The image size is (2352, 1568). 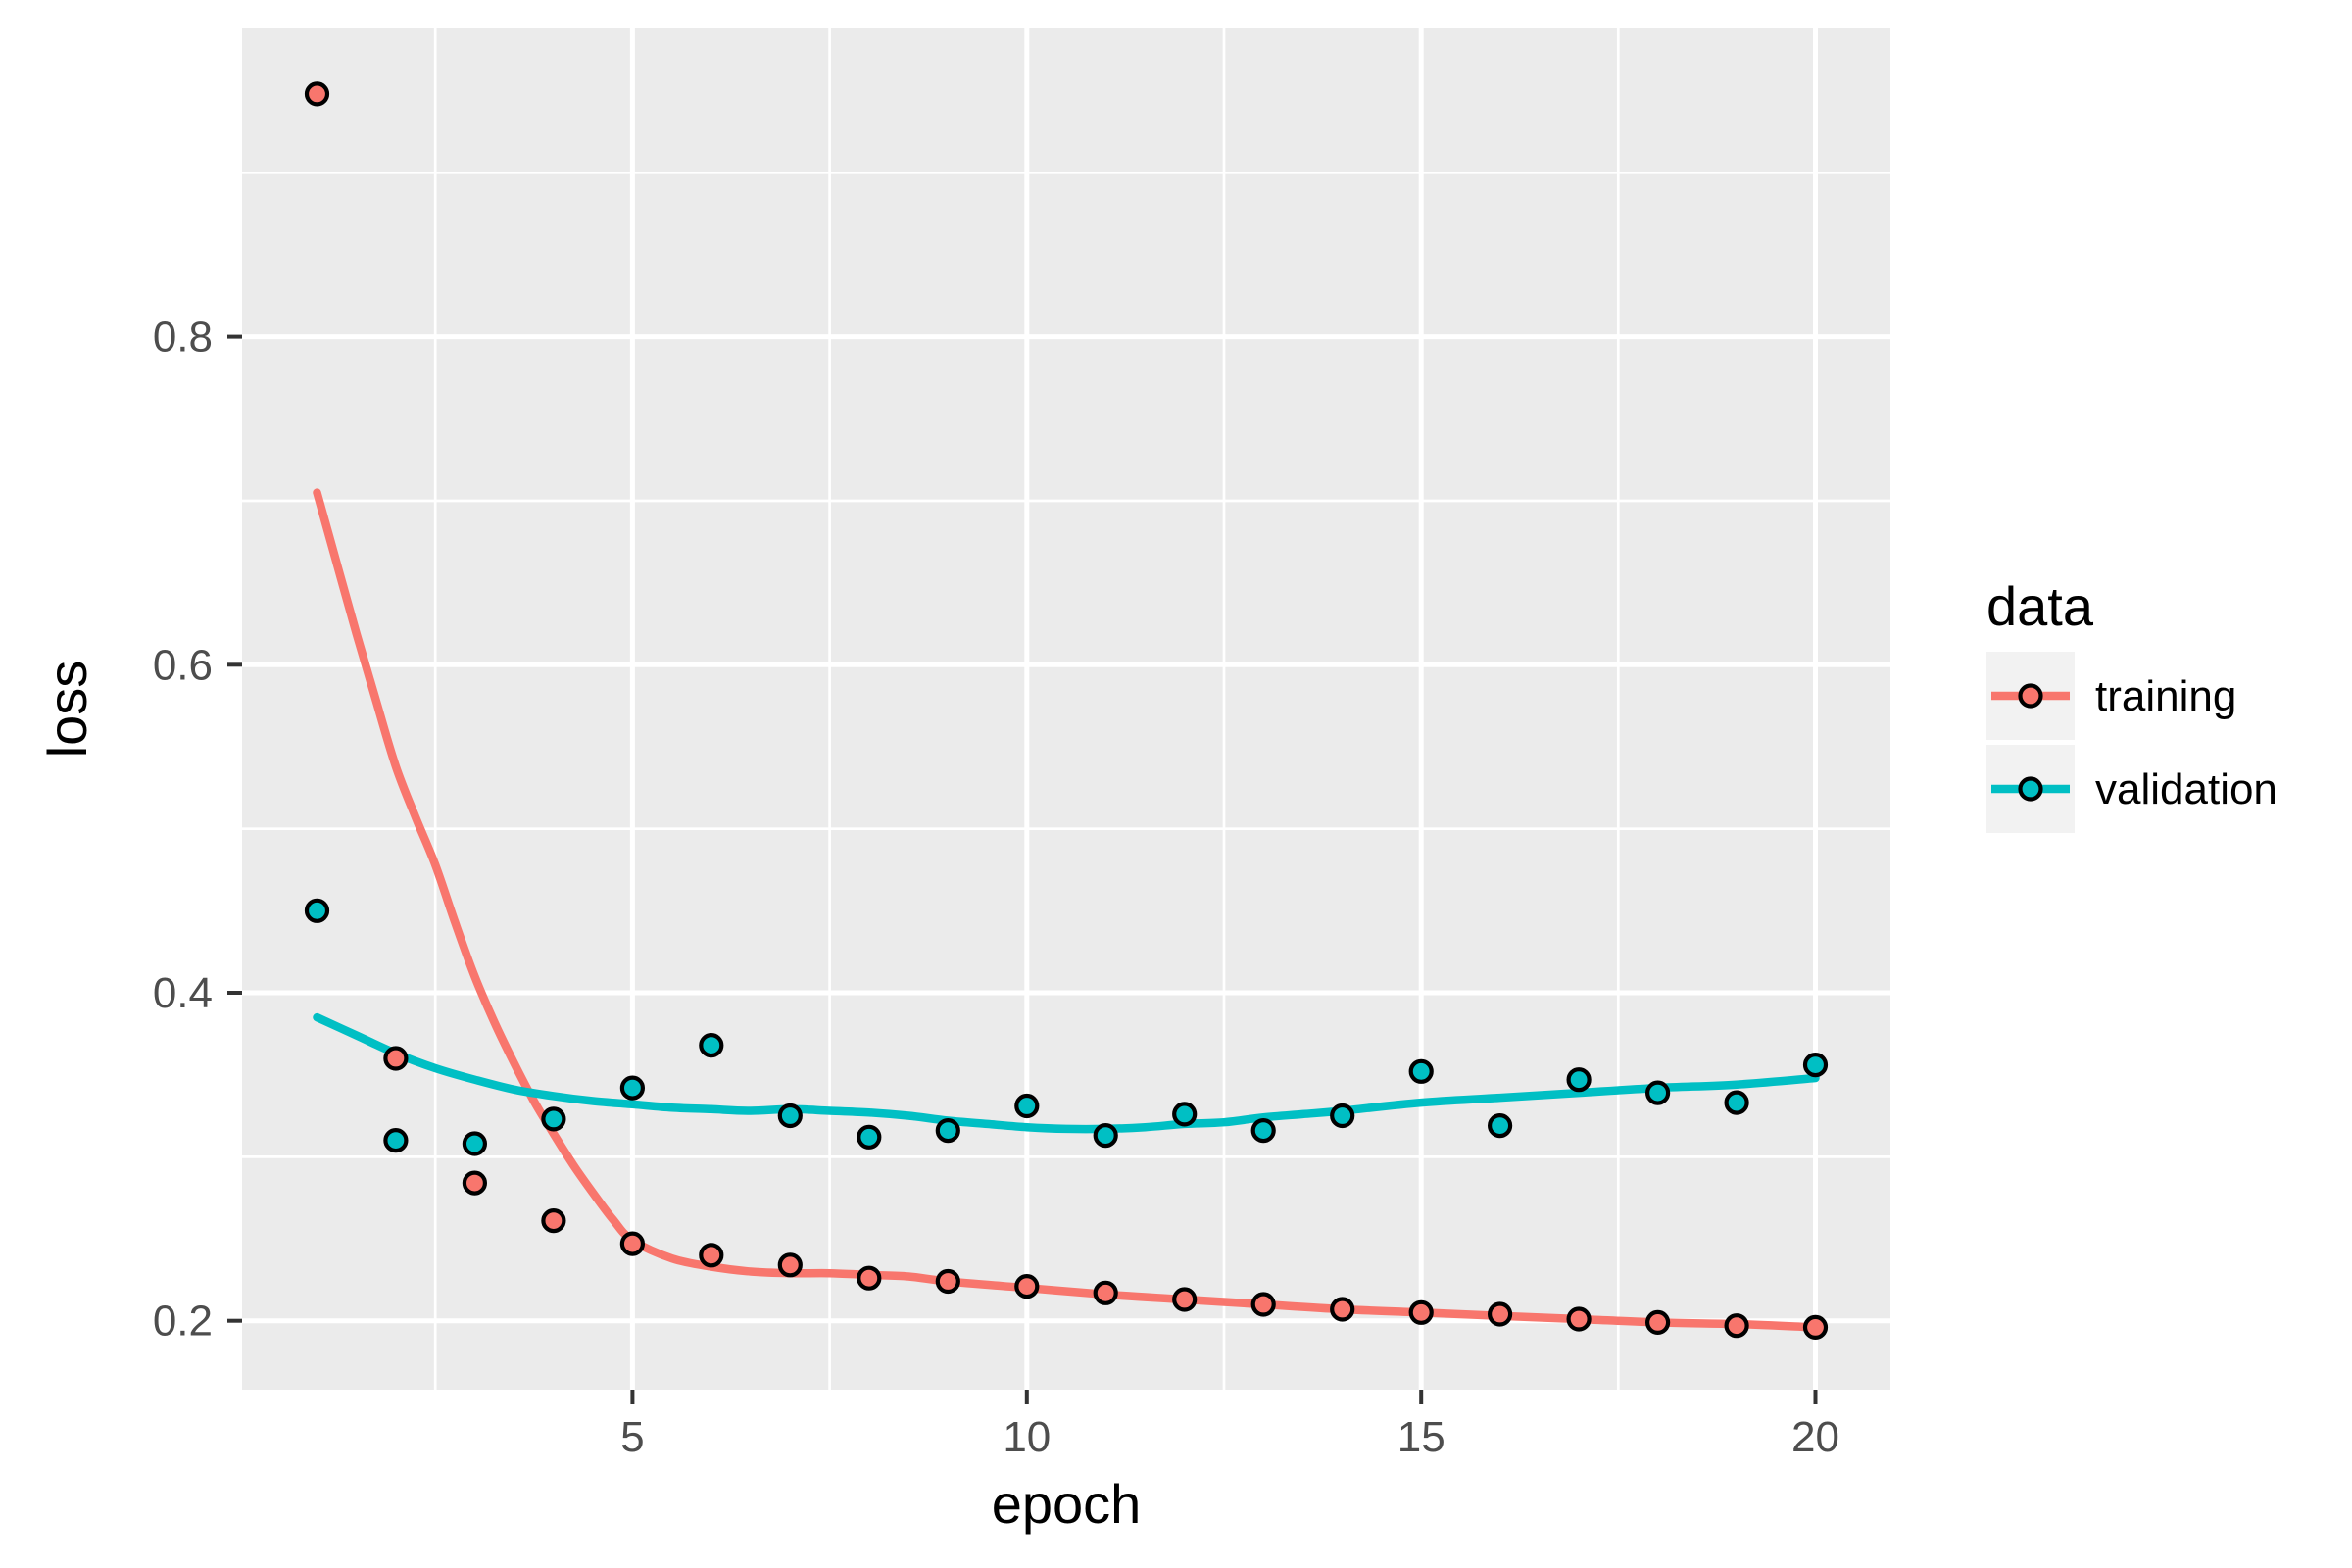 What do you see at coordinates (2186, 789) in the screenshot?
I see `legend-label-validation: validation` at bounding box center [2186, 789].